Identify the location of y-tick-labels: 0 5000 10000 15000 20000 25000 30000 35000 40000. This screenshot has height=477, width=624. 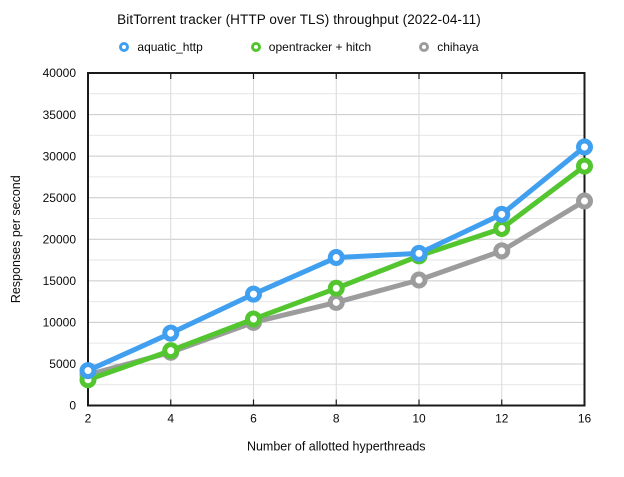
(60, 239).